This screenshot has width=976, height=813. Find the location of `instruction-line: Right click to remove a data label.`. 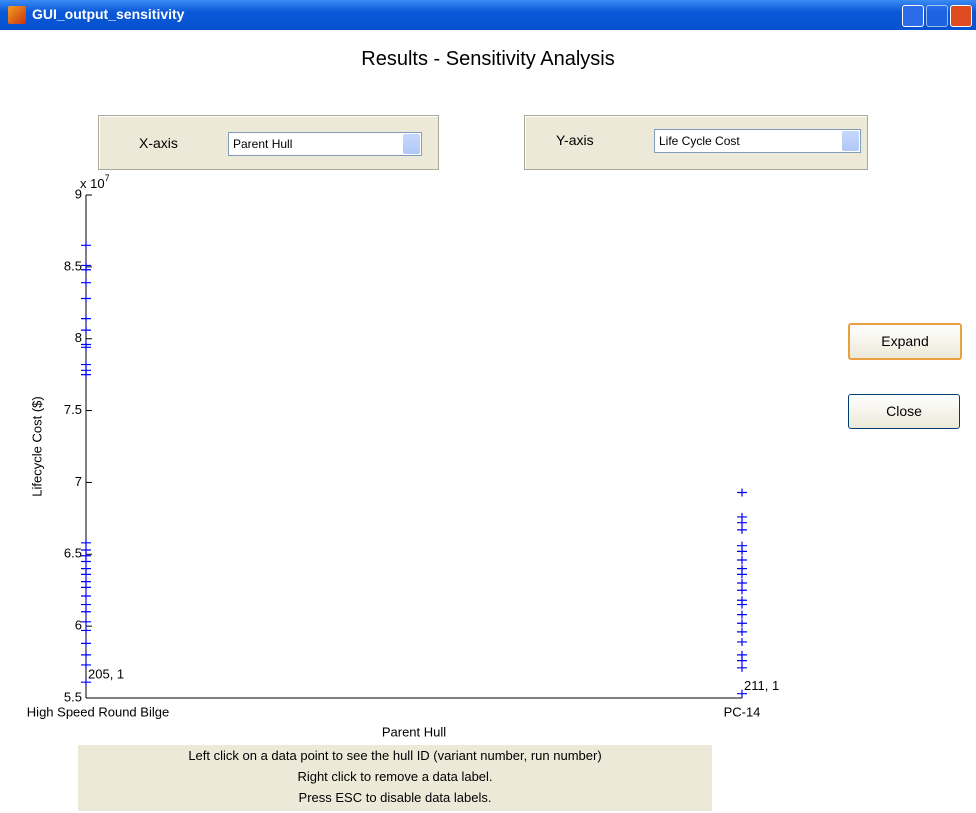

instruction-line: Right click to remove a data label. is located at coordinates (395, 776).